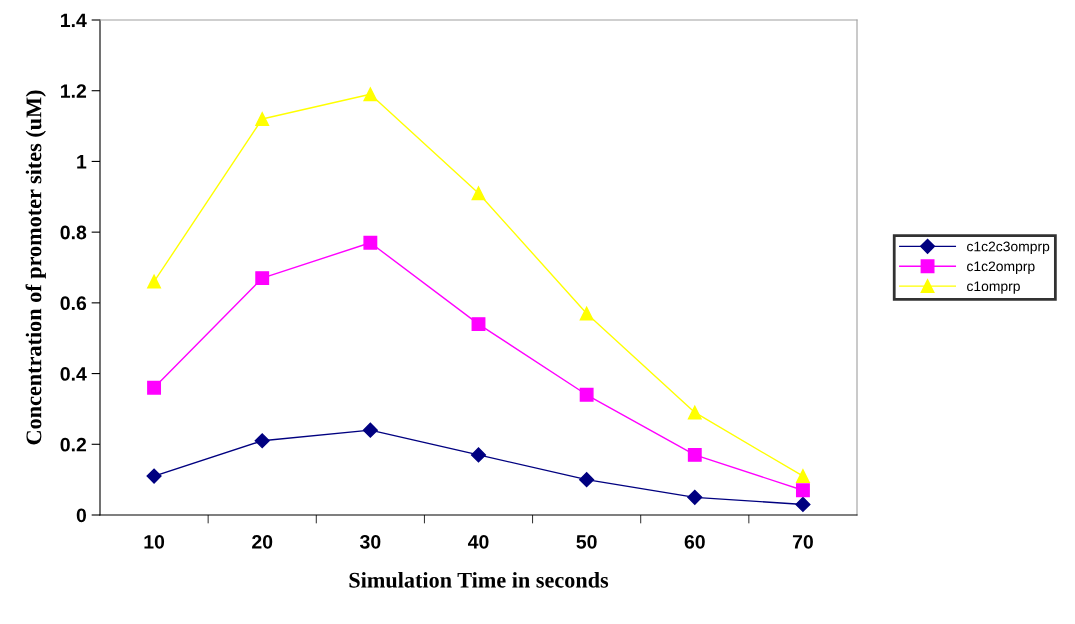 The image size is (1075, 624). Describe the element at coordinates (478, 541) in the screenshot. I see `x-tick-label: 40` at that location.